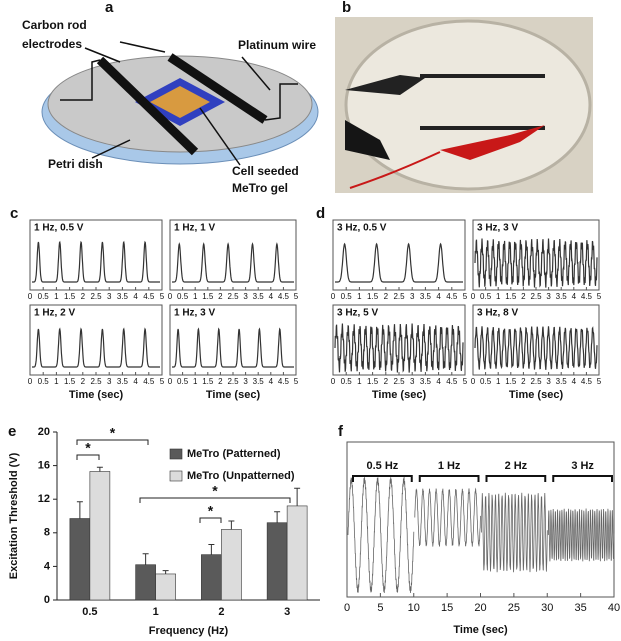 This screenshot has width=621, height=641. Describe the element at coordinates (260, 188) in the screenshot. I see `annotation: MeTro gel` at that location.